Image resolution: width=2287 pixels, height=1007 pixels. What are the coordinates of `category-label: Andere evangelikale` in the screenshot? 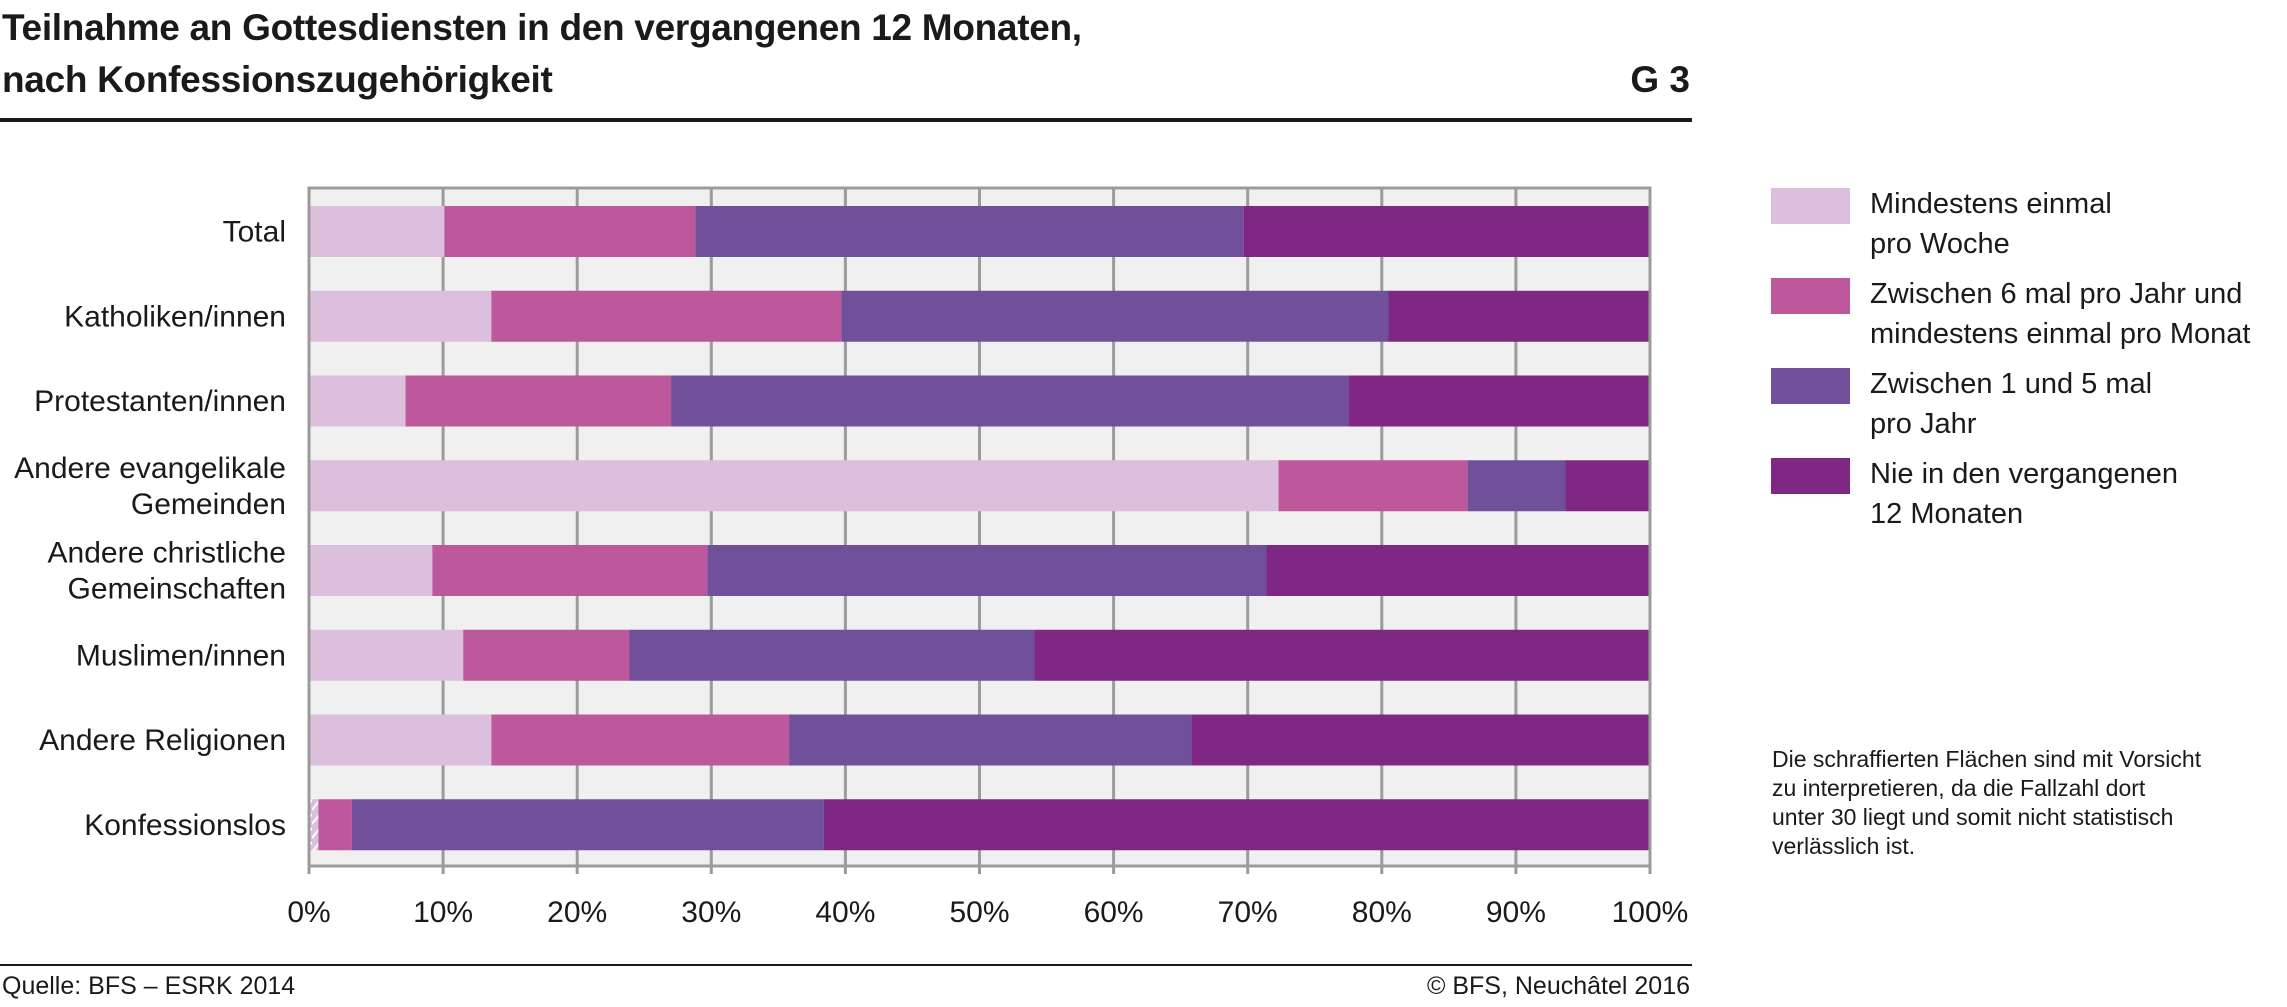 It's located at (150, 468).